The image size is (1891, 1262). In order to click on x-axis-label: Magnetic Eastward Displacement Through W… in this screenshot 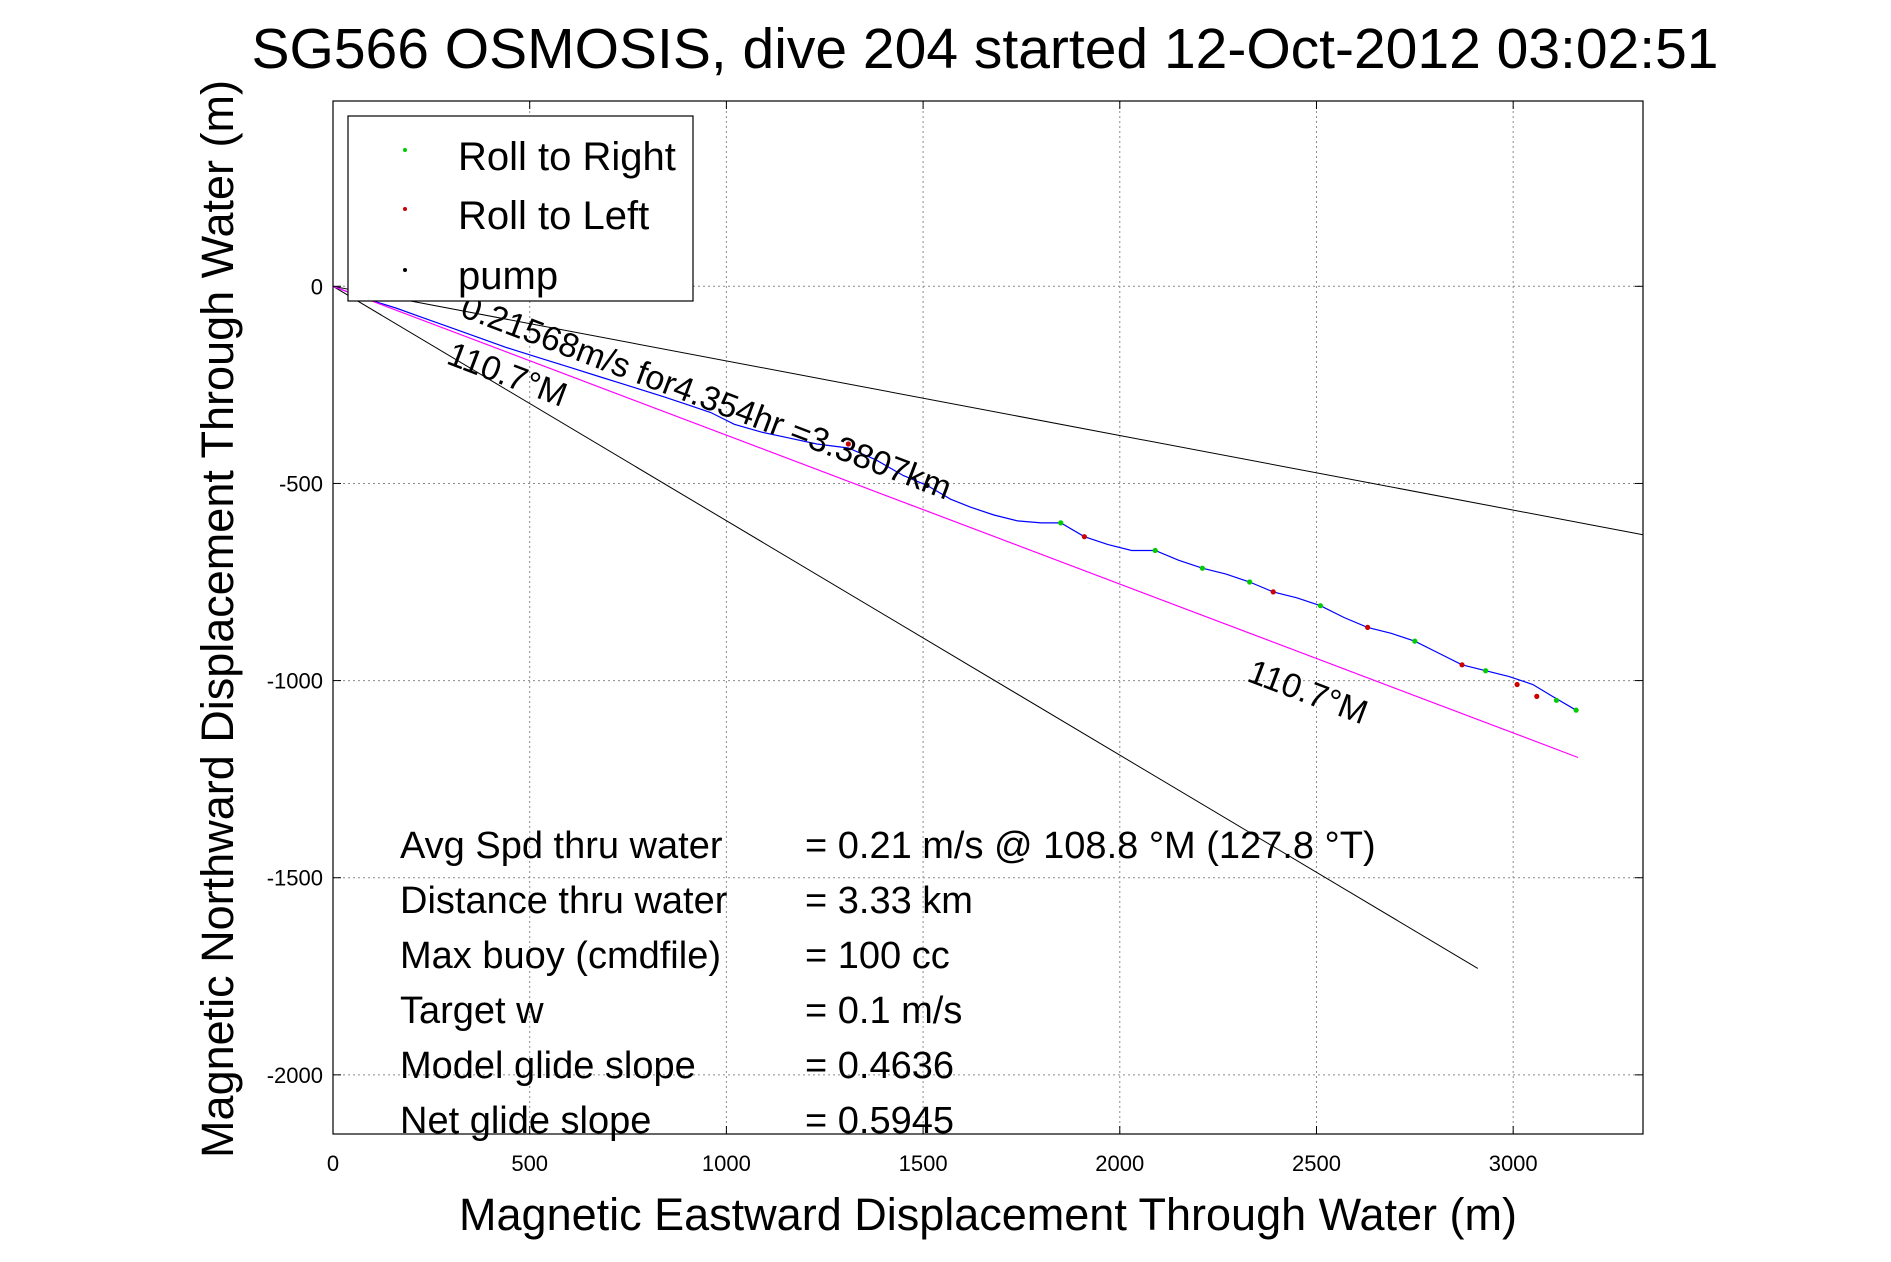, I will do `click(988, 1214)`.